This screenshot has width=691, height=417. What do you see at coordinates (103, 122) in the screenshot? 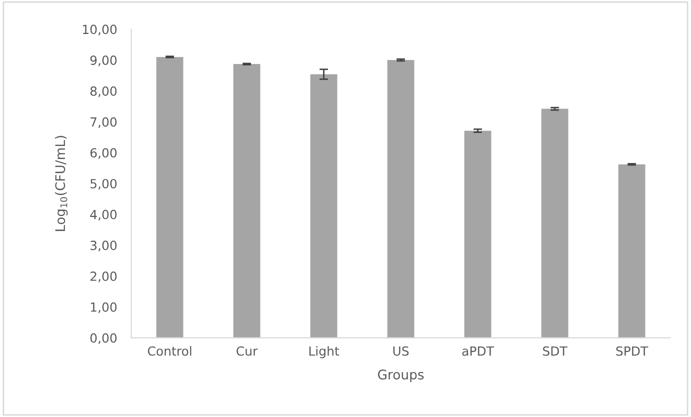
I see `y-tick-label: 7,00` at bounding box center [103, 122].